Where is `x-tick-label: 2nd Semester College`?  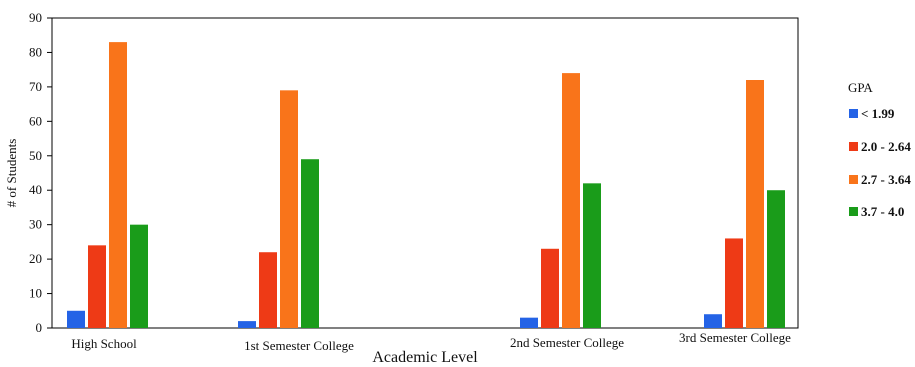 x-tick-label: 2nd Semester College is located at coordinates (567, 342).